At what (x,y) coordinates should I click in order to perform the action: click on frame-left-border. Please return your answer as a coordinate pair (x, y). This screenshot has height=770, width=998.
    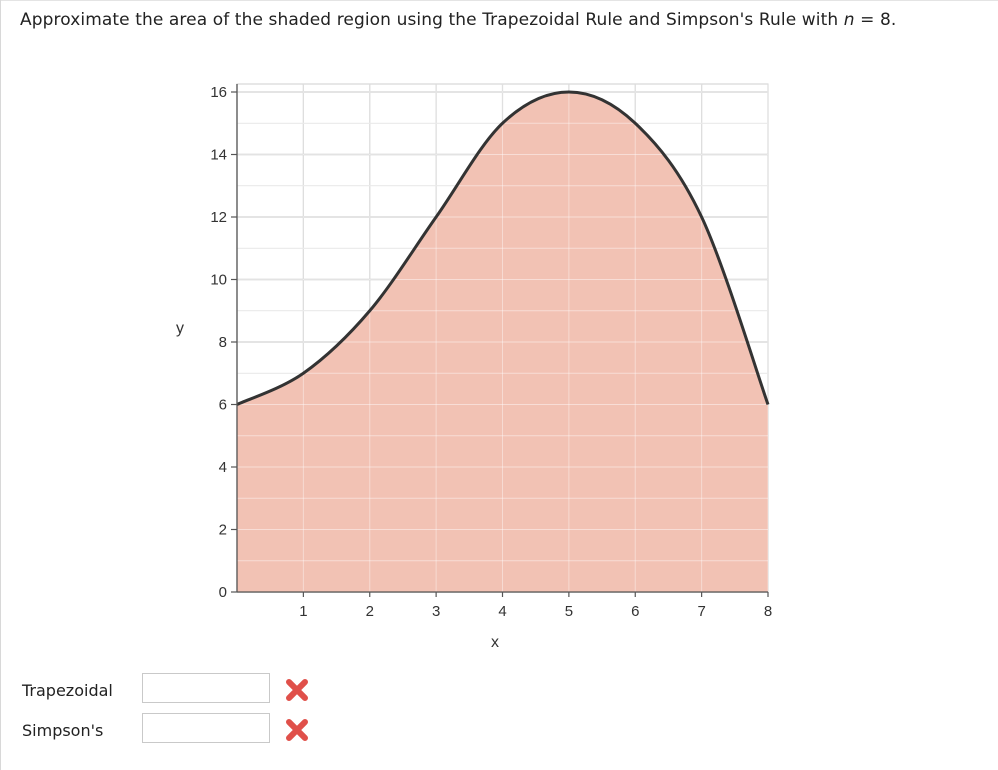
    Looking at the image, I should click on (0, 385).